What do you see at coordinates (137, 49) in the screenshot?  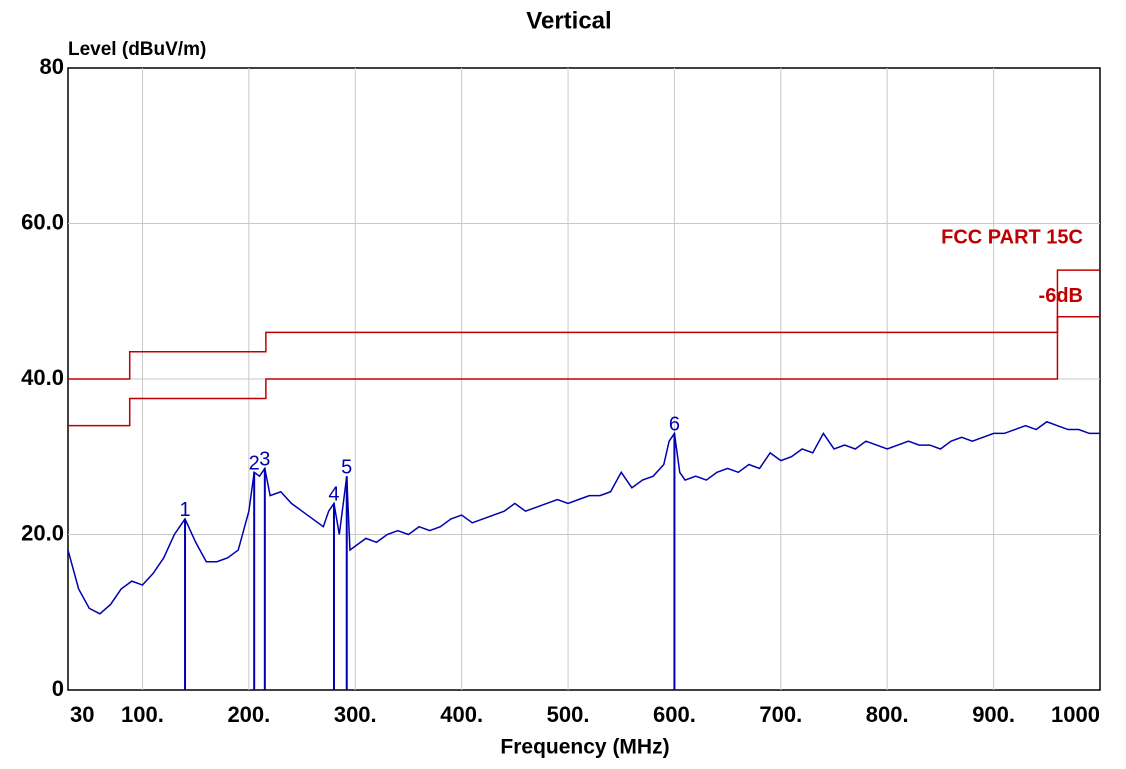 I see `y-axis-label: Level (dBuV/m)` at bounding box center [137, 49].